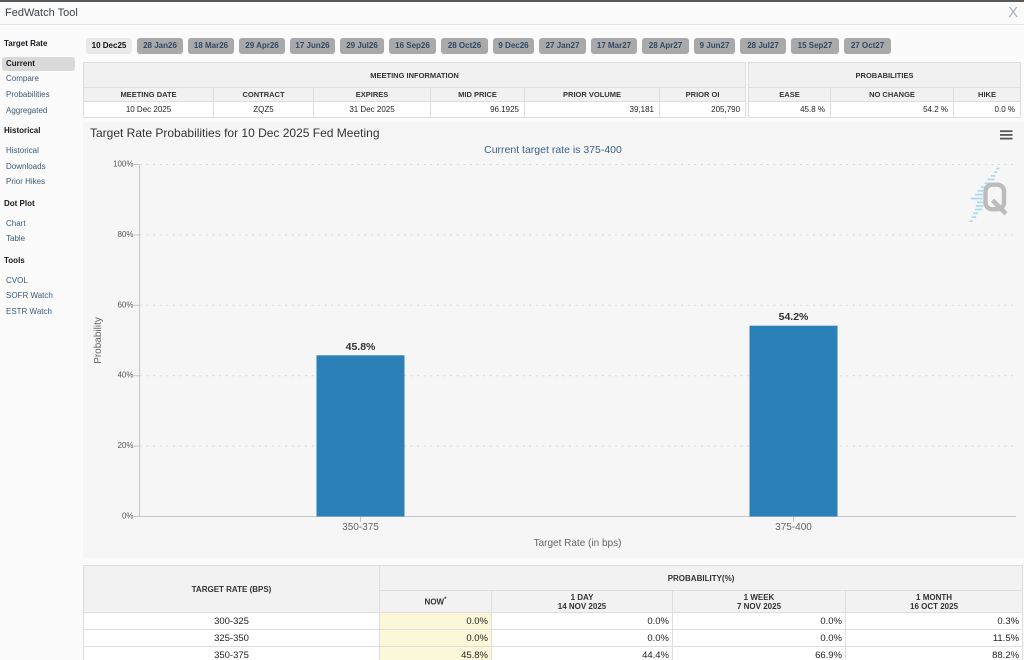 The width and height of the screenshot is (1024, 660). What do you see at coordinates (125, 375) in the screenshot?
I see `svg-text: 40%` at bounding box center [125, 375].